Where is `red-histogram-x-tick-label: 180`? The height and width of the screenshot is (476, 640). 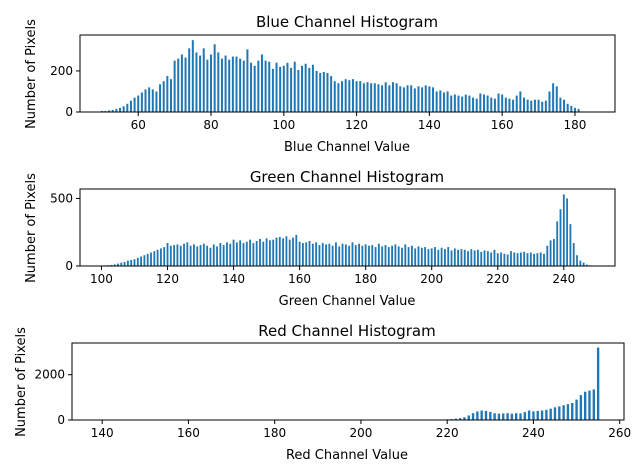
red-histogram-x-tick-label: 180 is located at coordinates (274, 433).